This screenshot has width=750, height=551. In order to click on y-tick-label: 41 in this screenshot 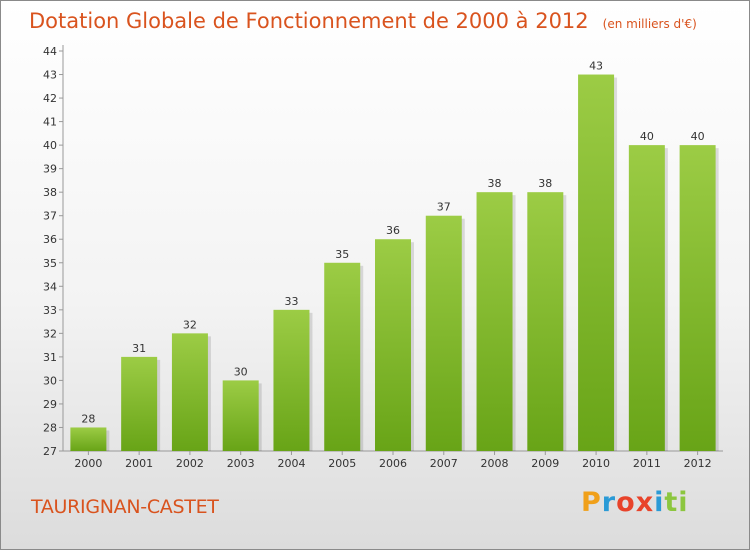, I will do `click(50, 122)`.